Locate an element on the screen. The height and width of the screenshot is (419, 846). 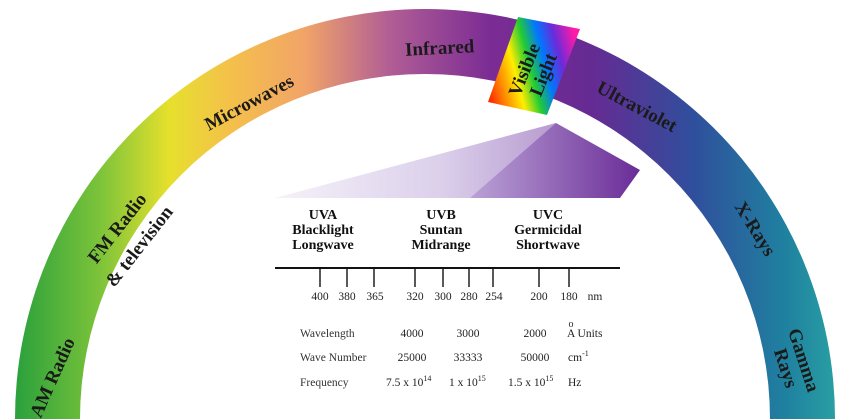
tick-label-400: 400 is located at coordinates (320, 297).